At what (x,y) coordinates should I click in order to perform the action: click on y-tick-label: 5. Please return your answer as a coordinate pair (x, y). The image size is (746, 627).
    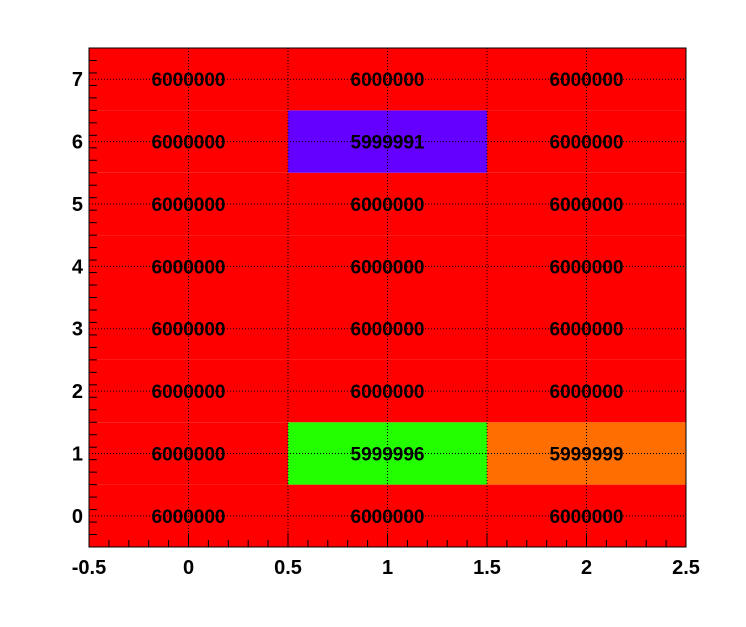
    Looking at the image, I should click on (77, 205).